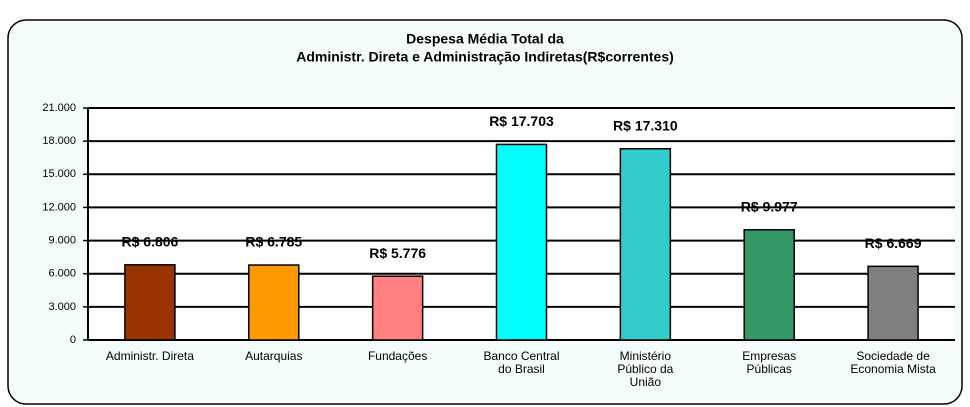  Describe the element at coordinates (62, 274) in the screenshot. I see `y-tick-label: 6.000` at that location.